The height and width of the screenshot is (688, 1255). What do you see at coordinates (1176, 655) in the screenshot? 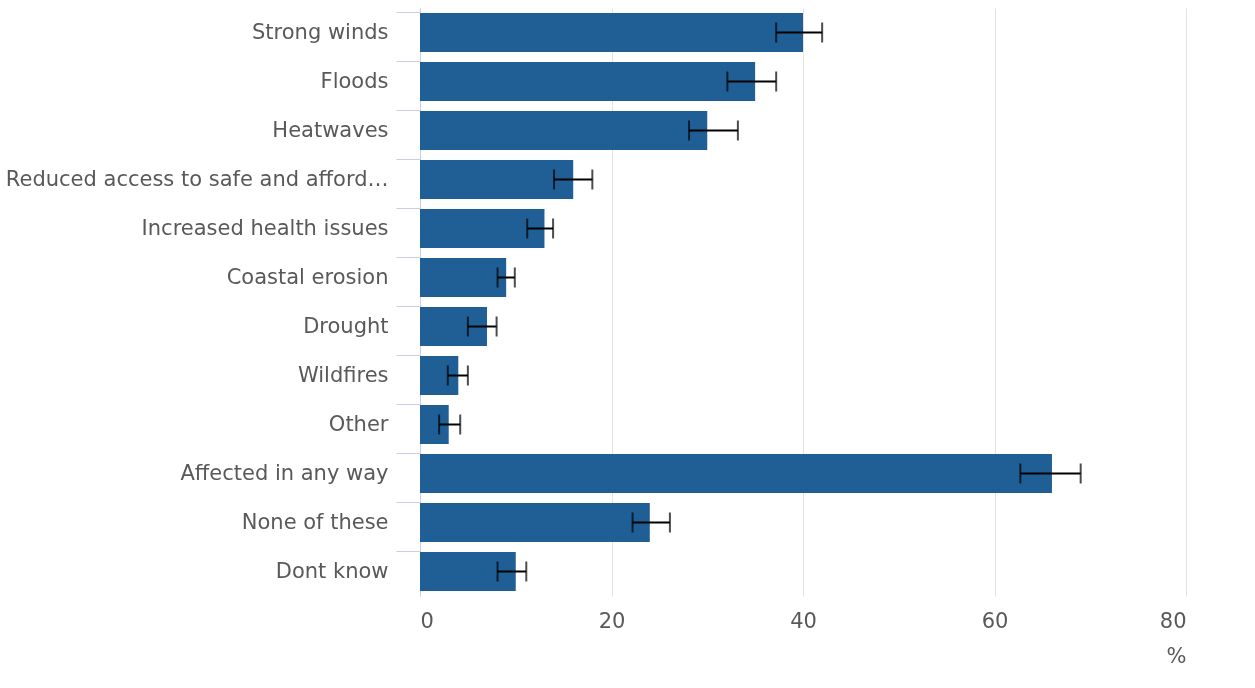
I see `x-axis-title: %` at bounding box center [1176, 655].